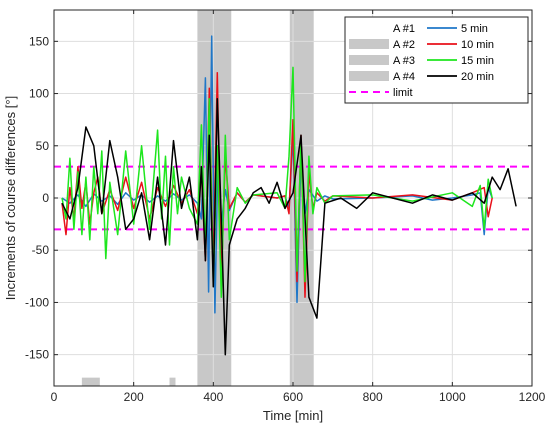 This screenshot has height=433, width=550. I want to click on x-tick-label: 400, so click(213, 397).